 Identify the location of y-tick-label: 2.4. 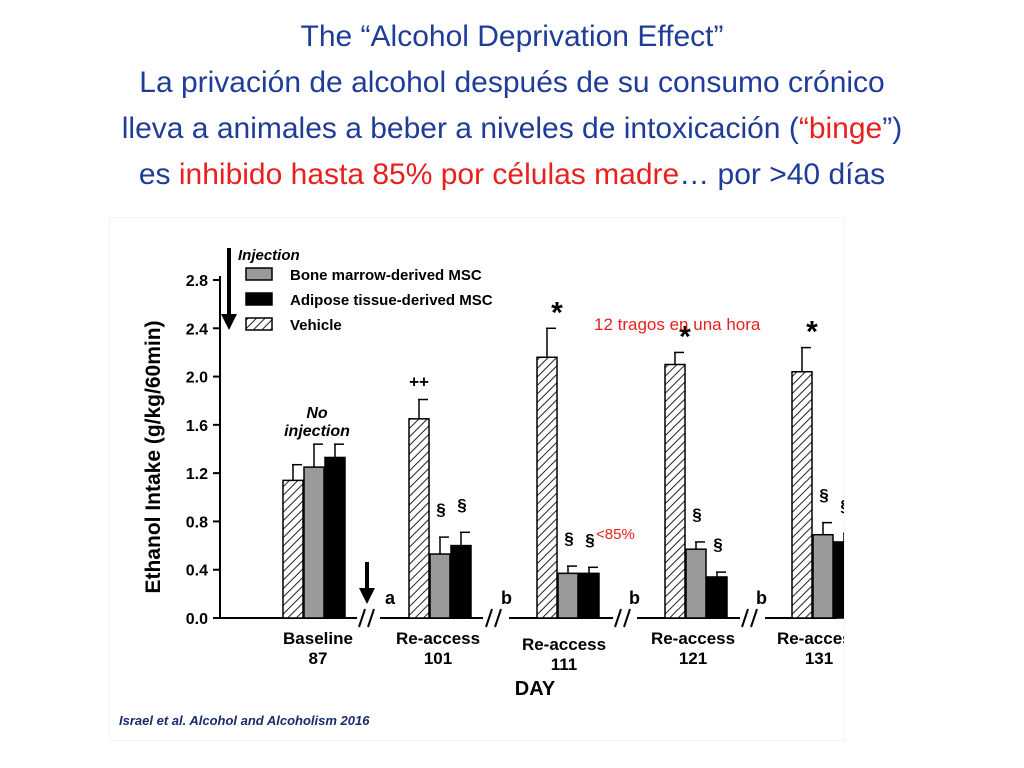
(197, 329).